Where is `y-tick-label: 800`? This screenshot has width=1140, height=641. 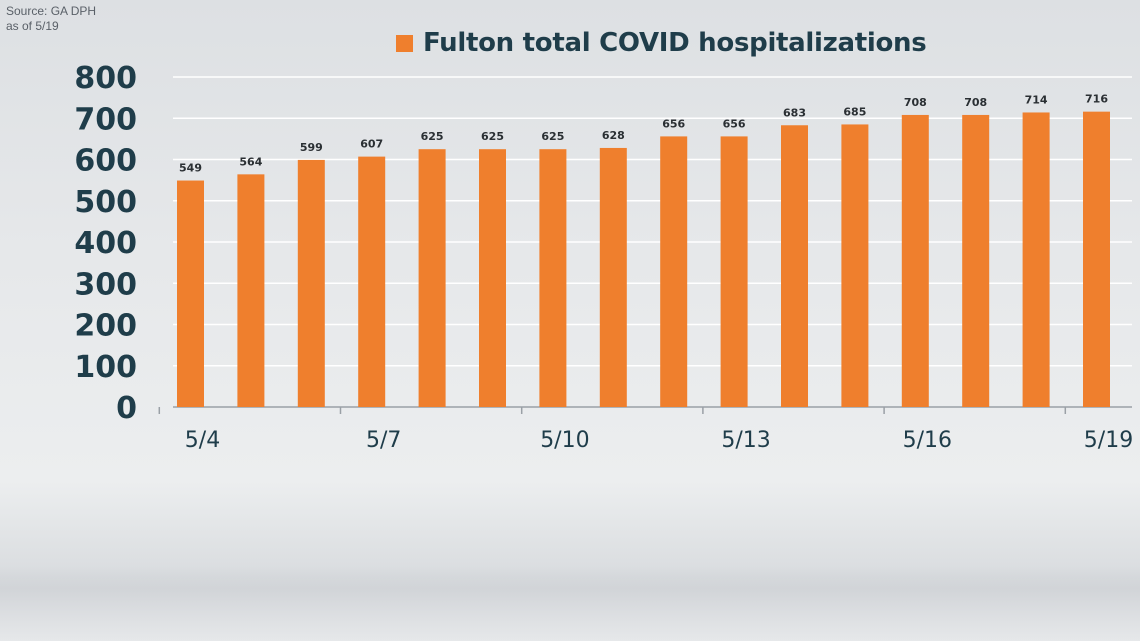 y-tick-label: 800 is located at coordinates (105, 78).